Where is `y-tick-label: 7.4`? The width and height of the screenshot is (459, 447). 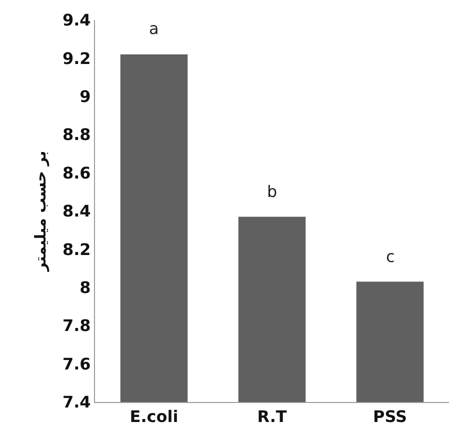 y-tick-label: 7.4 is located at coordinates (76, 402).